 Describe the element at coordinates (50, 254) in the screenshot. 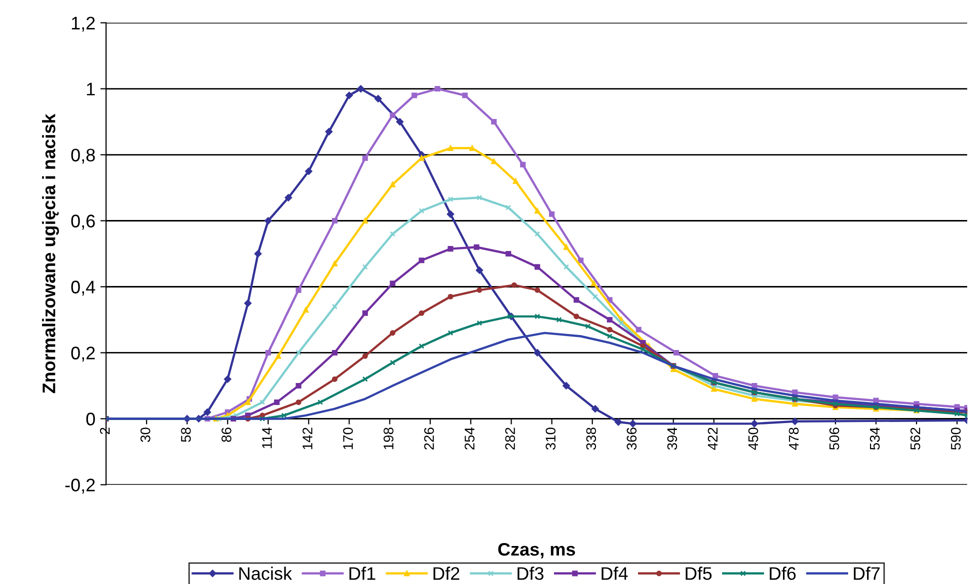

I see `y-axis-title: Znormalizowane ugięcia i nacisk` at that location.